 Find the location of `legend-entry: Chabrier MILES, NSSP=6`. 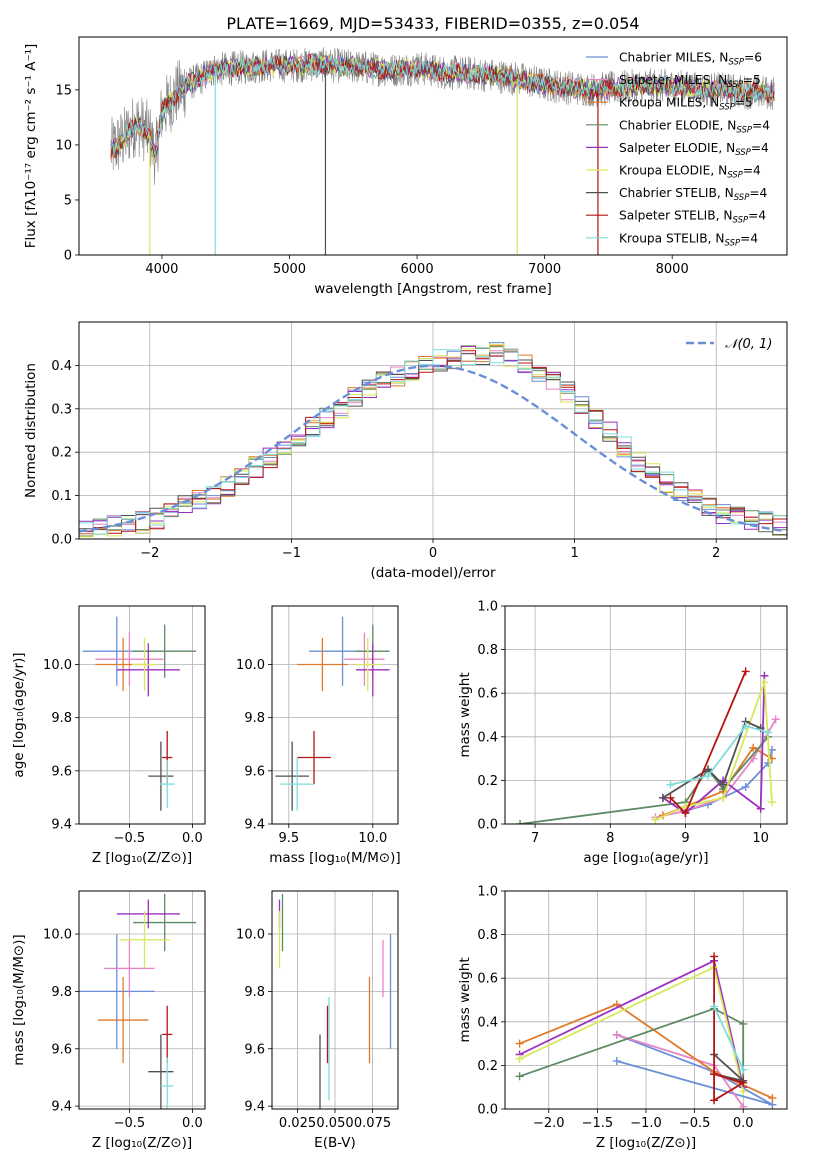

legend-entry: Chabrier MILES, NSSP=6 is located at coordinates (674, 59).